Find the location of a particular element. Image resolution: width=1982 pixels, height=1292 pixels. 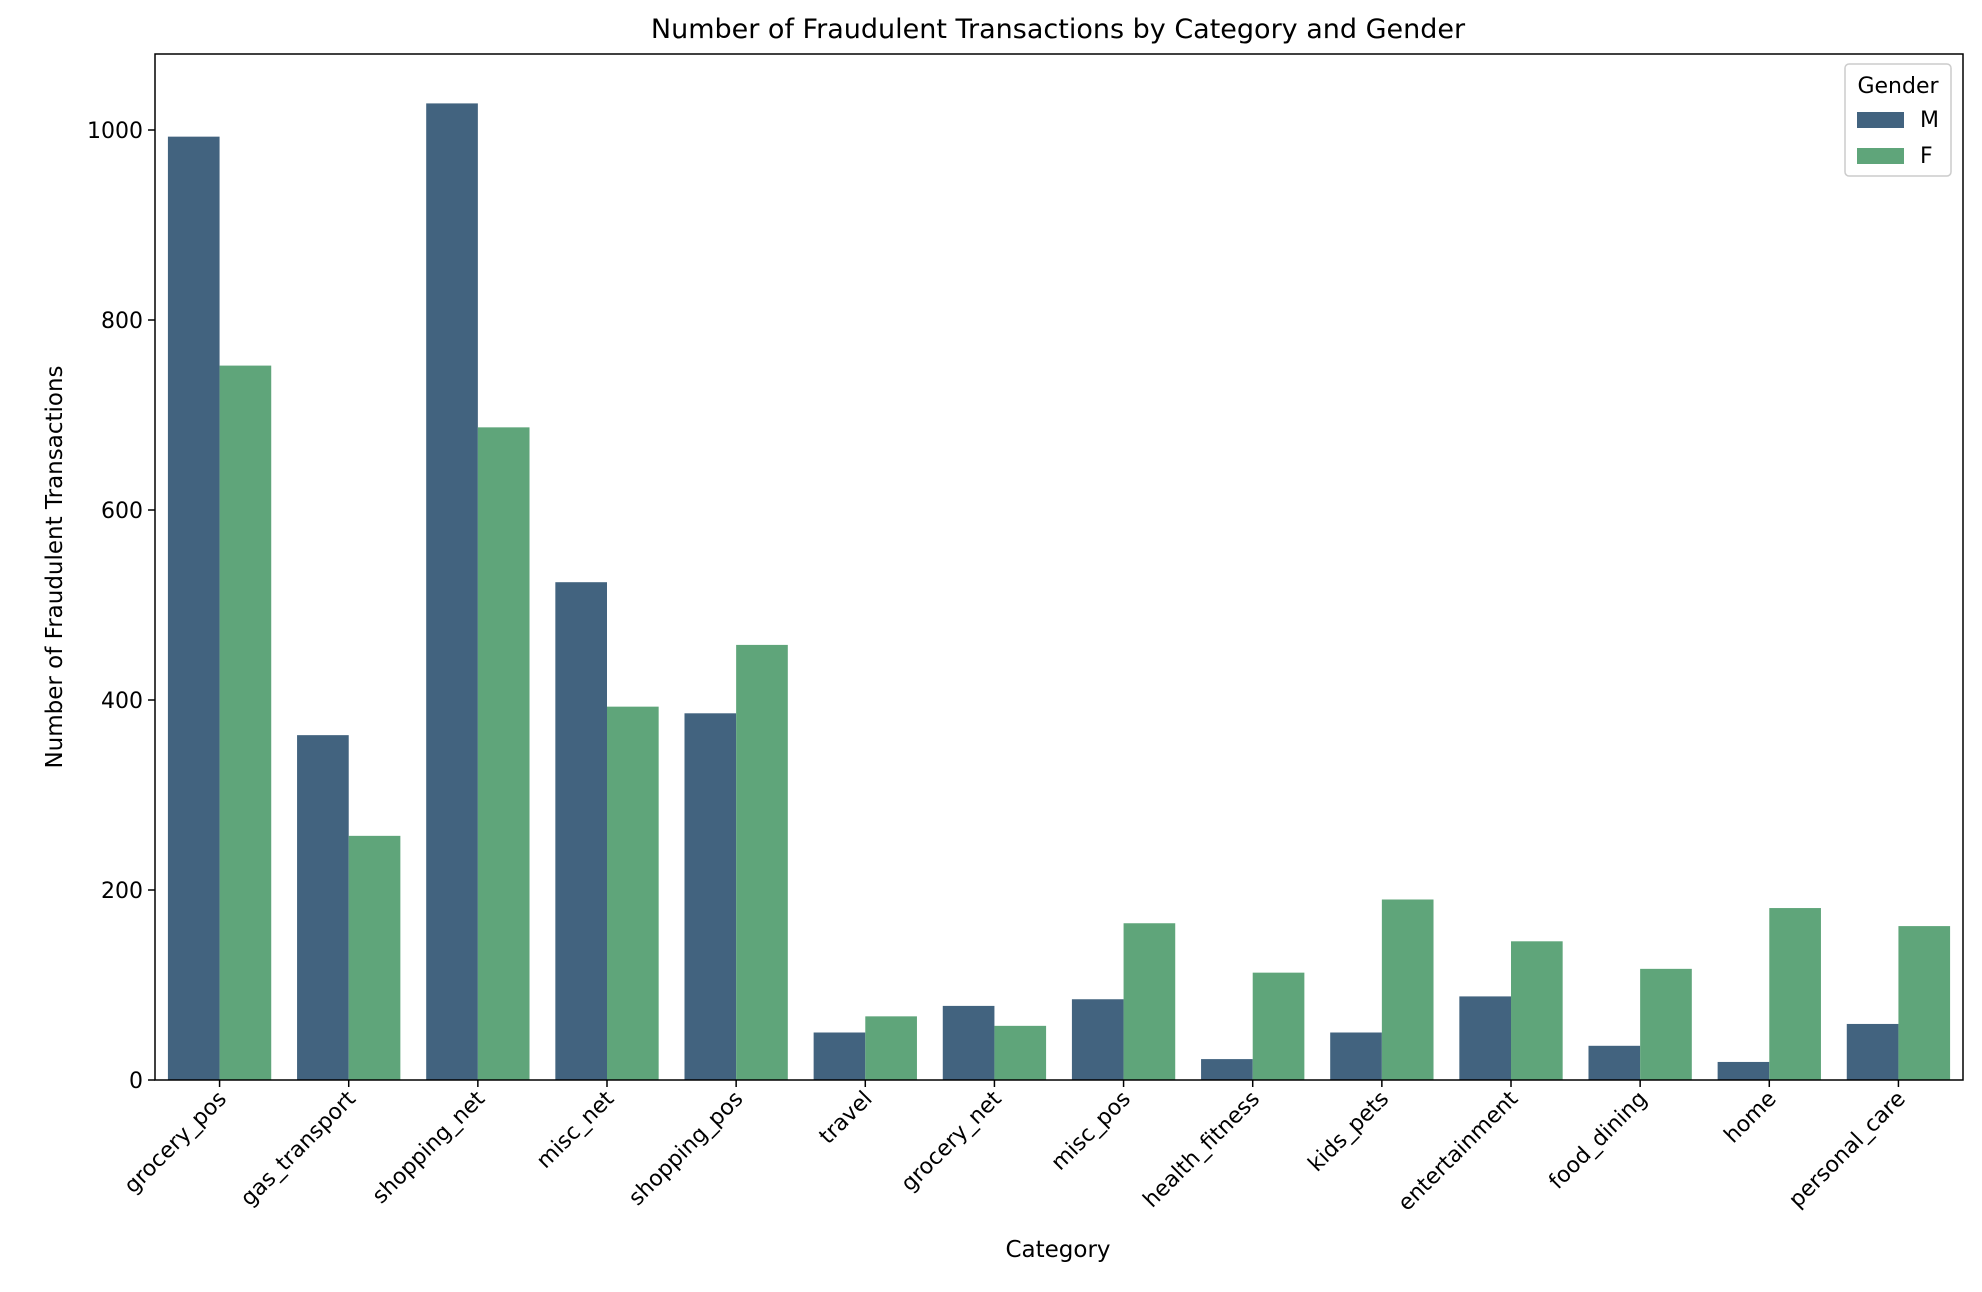

legend-swatch-F is located at coordinates (1880, 156).